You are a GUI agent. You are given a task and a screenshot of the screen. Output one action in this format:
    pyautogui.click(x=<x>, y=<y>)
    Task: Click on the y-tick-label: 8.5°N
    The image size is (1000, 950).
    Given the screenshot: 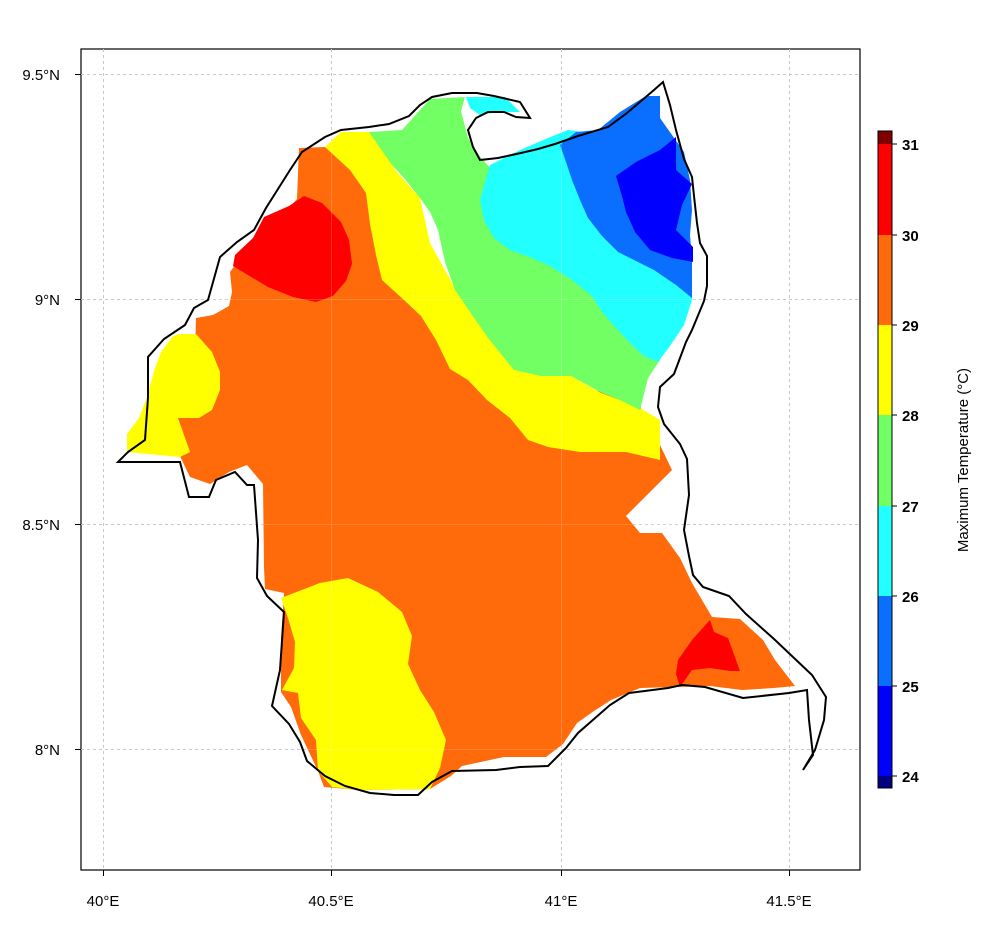 What is the action you would take?
    pyautogui.click(x=41, y=525)
    